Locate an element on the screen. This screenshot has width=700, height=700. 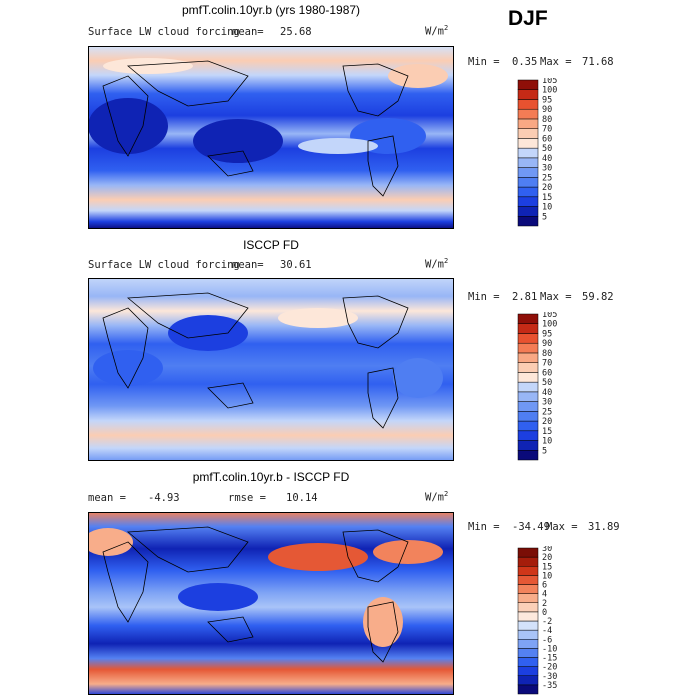
colorbar-2-tick-label: 60 is located at coordinates (547, 373).